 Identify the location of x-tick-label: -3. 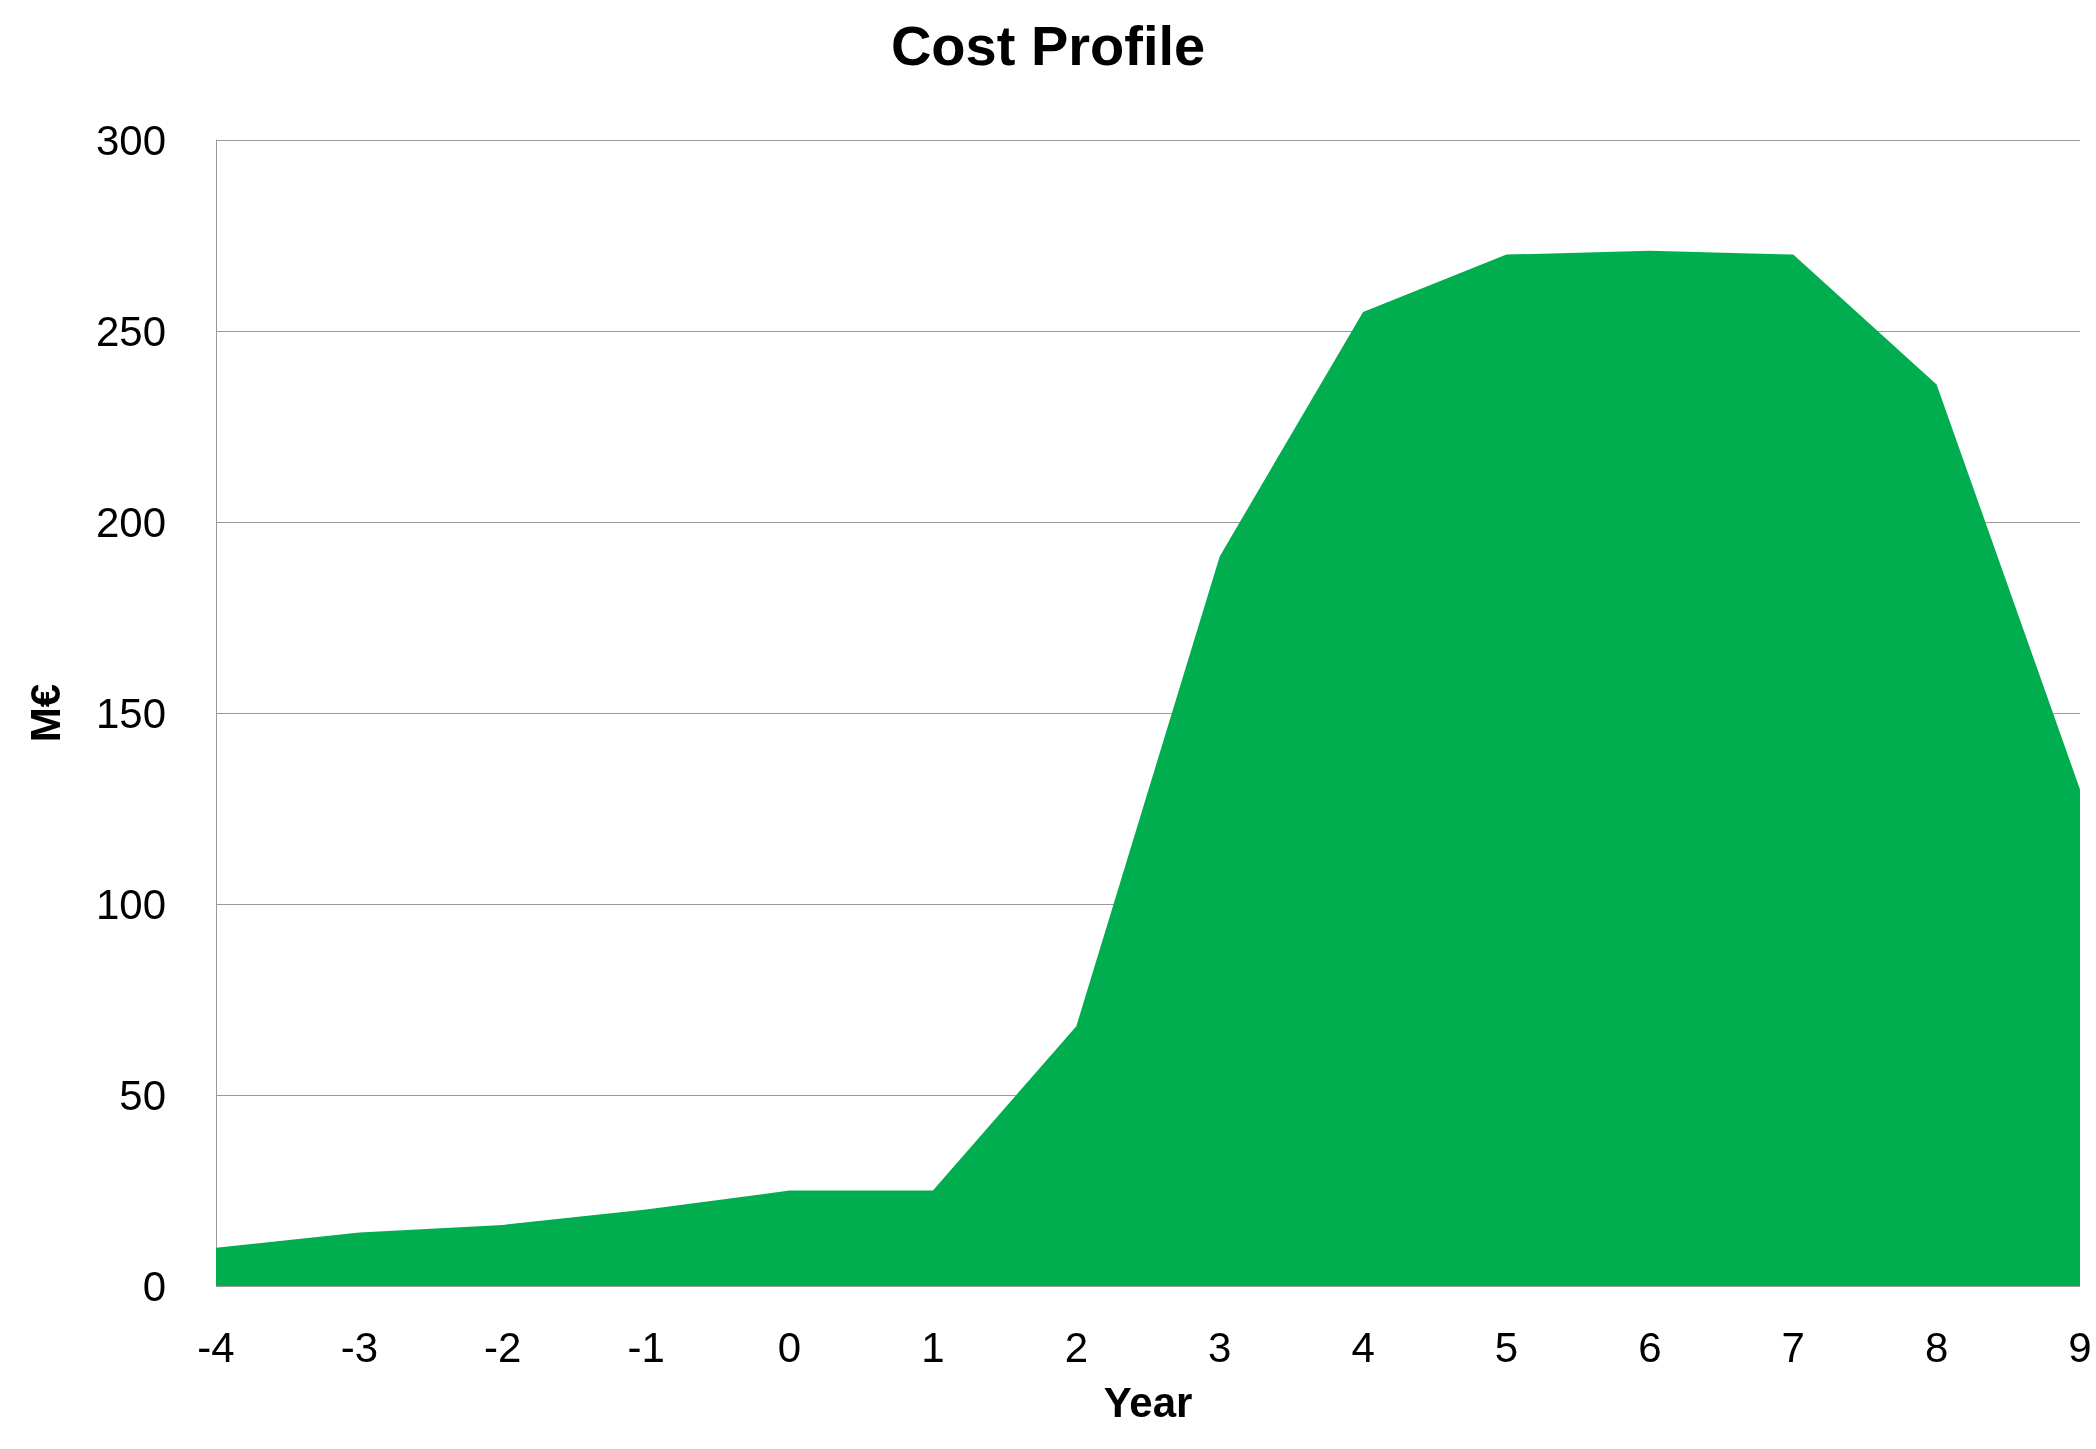
(359, 1347).